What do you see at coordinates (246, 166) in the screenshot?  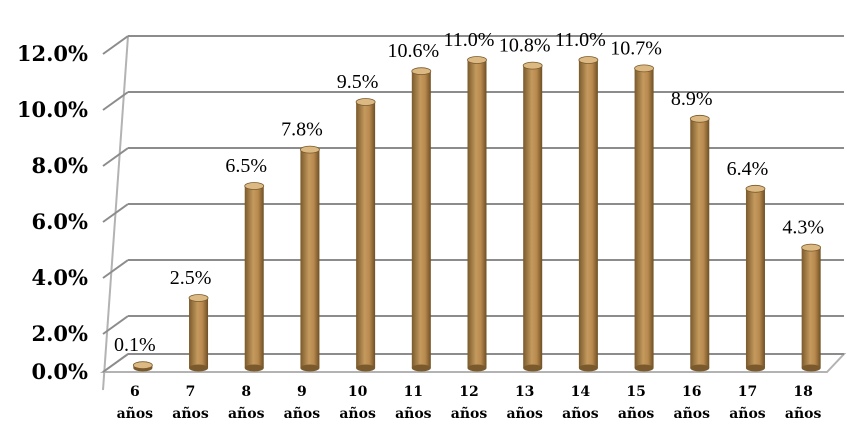 I see `data-label: 6.5%` at bounding box center [246, 166].